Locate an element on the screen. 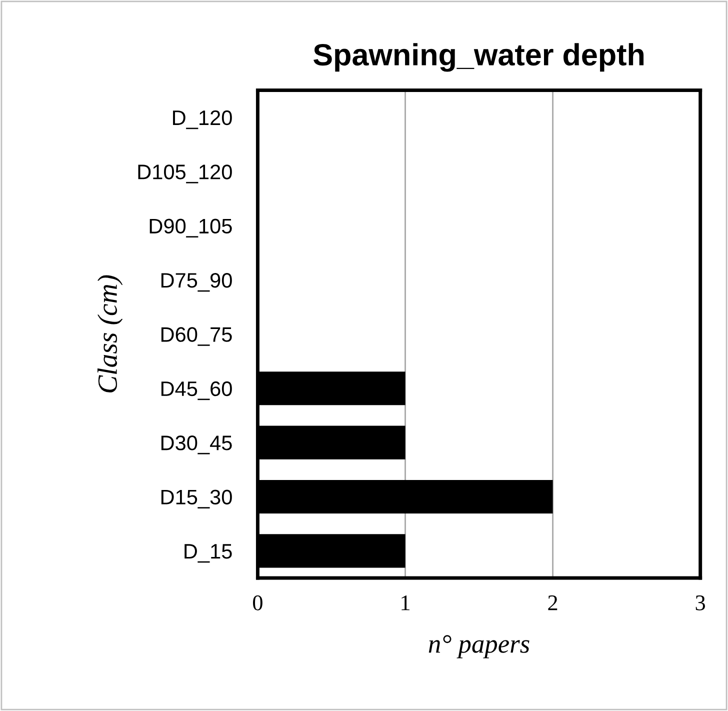  y-tick-label: D75_90 is located at coordinates (196, 282).